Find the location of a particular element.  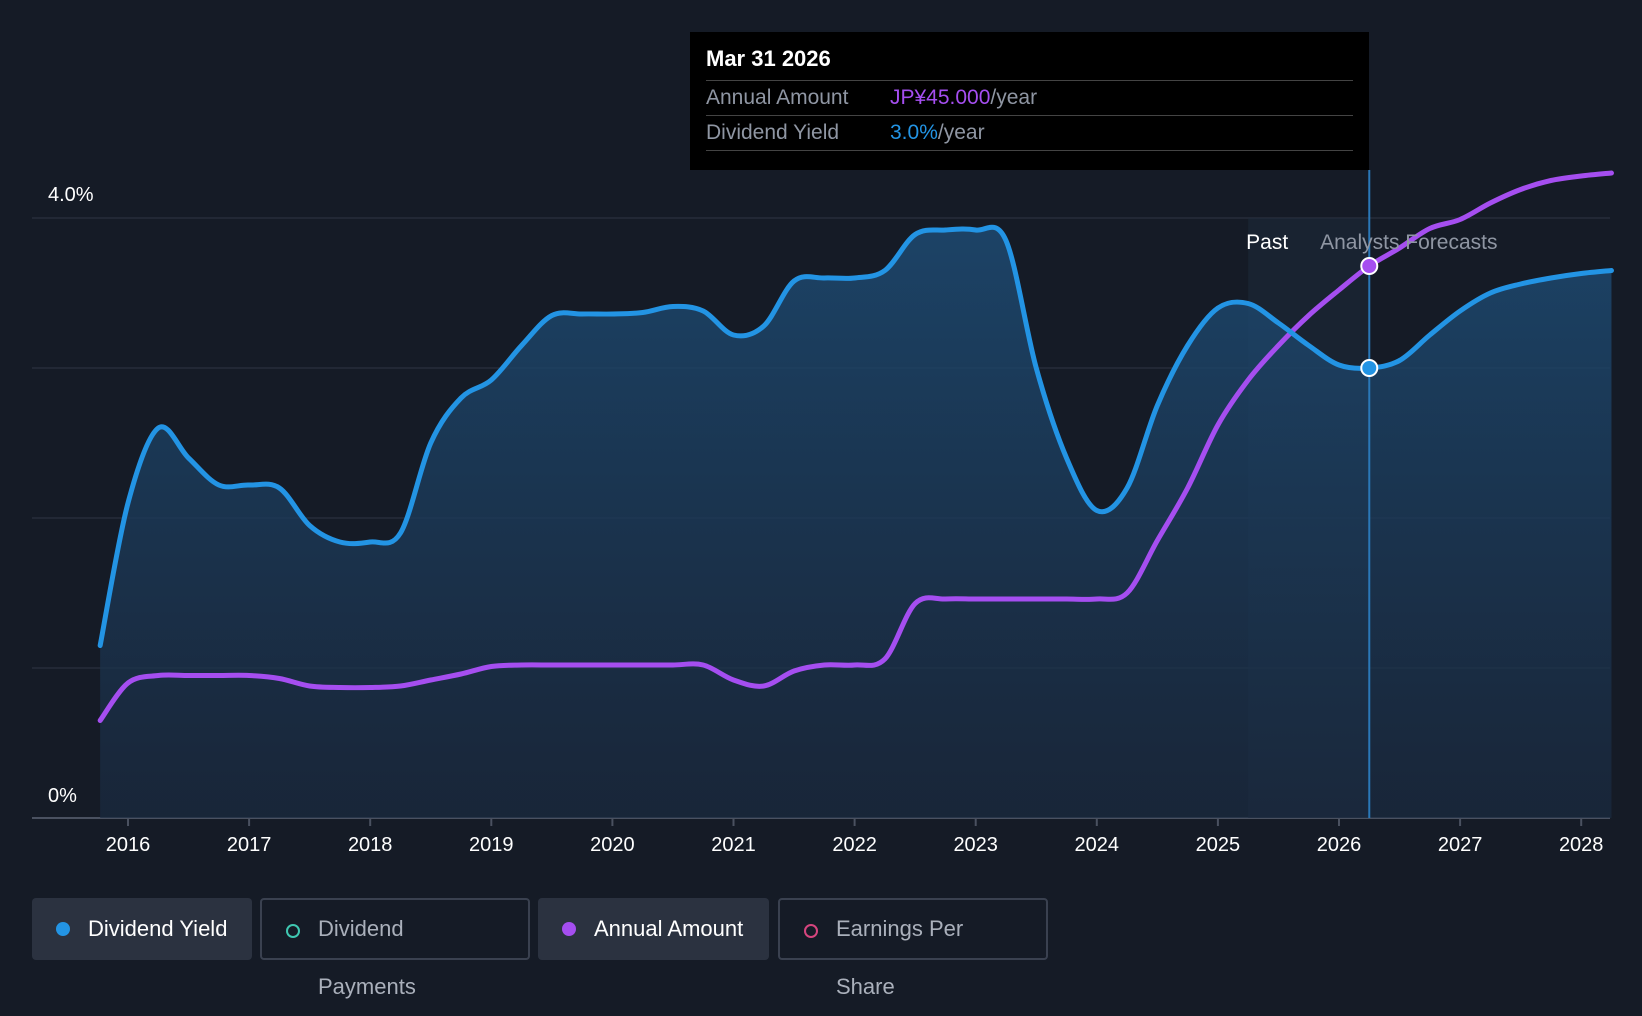

x-tick-label: 2018 is located at coordinates (370, 845).